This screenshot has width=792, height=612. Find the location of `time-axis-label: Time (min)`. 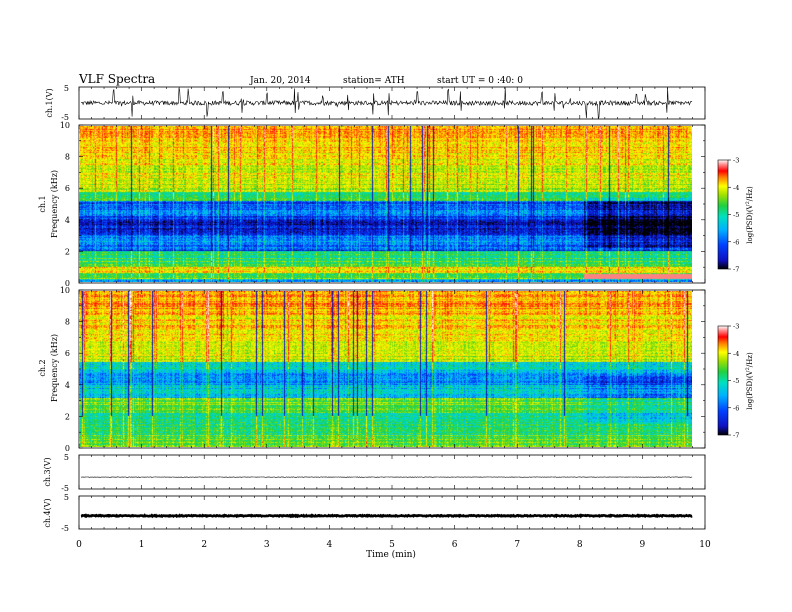

time-axis-label: Time (min) is located at coordinates (391, 554).